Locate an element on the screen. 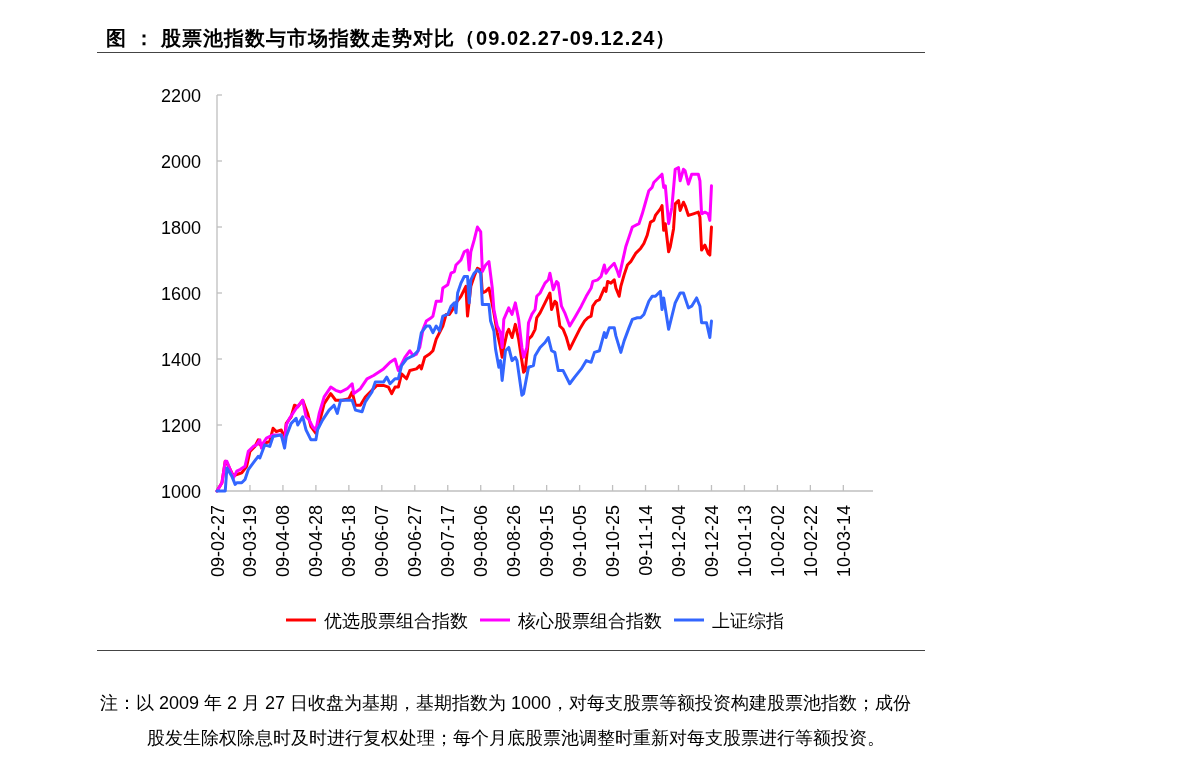  legend-label: 上证综指 is located at coordinates (748, 620).